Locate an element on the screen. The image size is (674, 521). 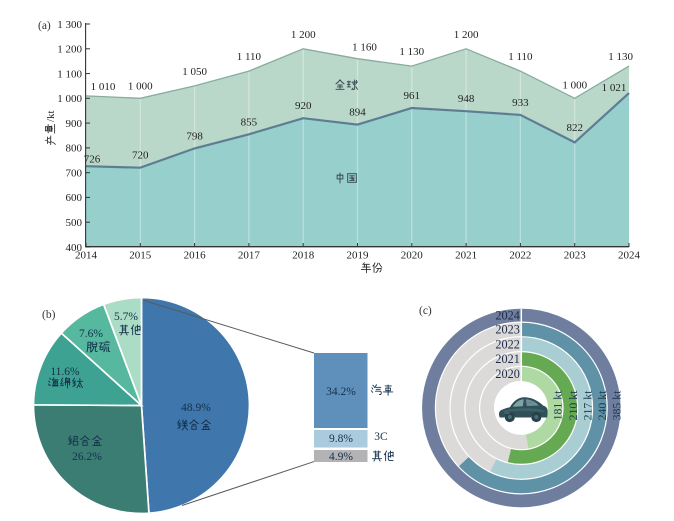
svg-text: 400 is located at coordinates (74, 248).